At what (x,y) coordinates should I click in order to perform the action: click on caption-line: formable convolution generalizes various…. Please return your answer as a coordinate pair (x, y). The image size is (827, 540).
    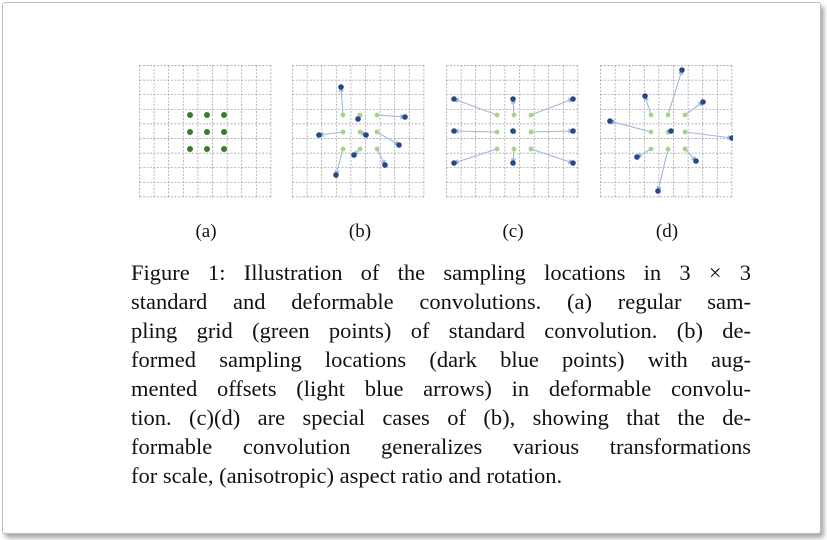
    Looking at the image, I should click on (441, 446).